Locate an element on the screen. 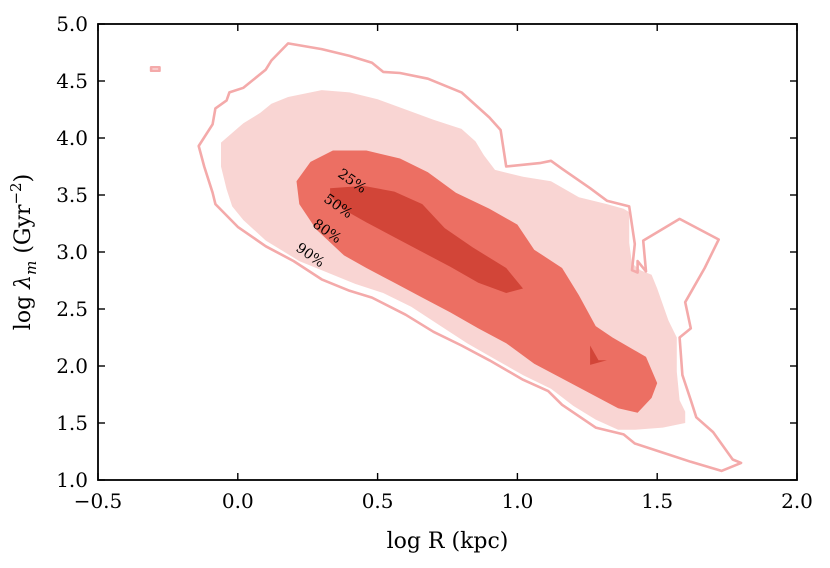 The width and height of the screenshot is (830, 568). x-tick-label: −0.5 is located at coordinates (98, 501).